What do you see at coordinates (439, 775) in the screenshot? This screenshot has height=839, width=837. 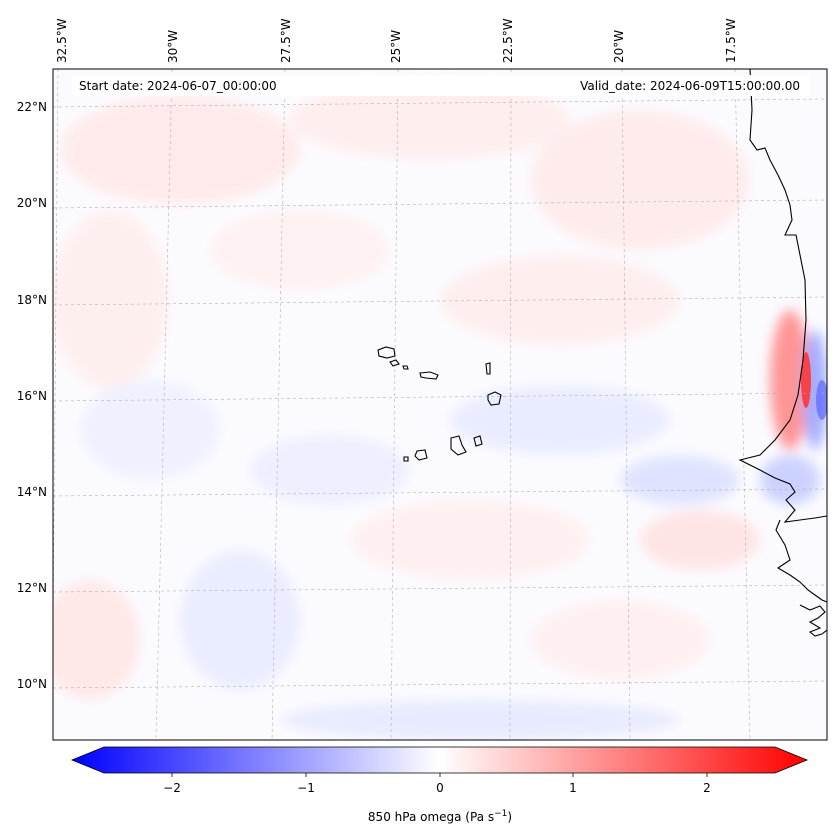 I see `colorbar-ticks` at bounding box center [439, 775].